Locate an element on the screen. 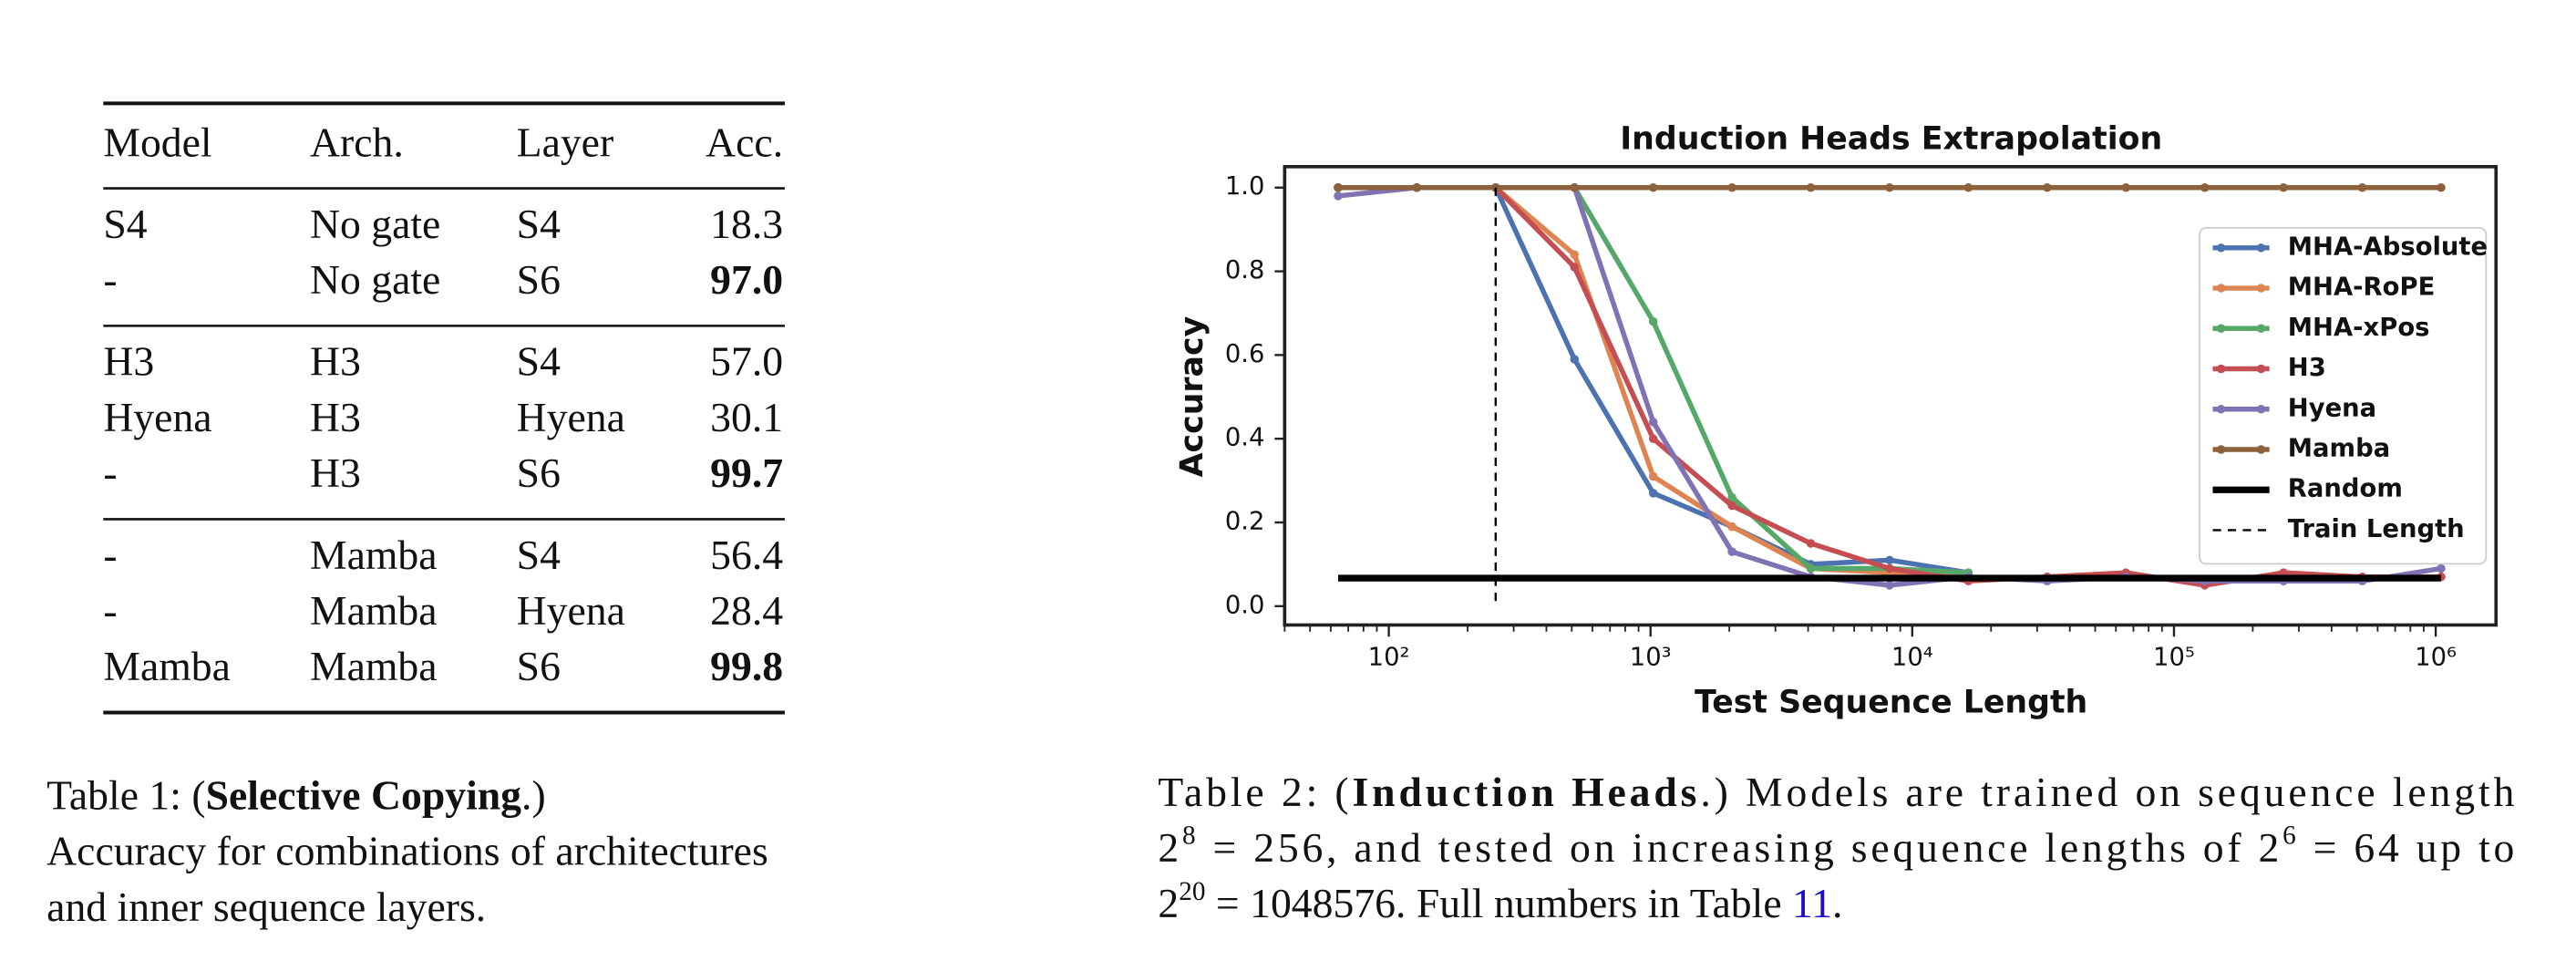  x-tick-label: 10⁵ is located at coordinates (2174, 658).